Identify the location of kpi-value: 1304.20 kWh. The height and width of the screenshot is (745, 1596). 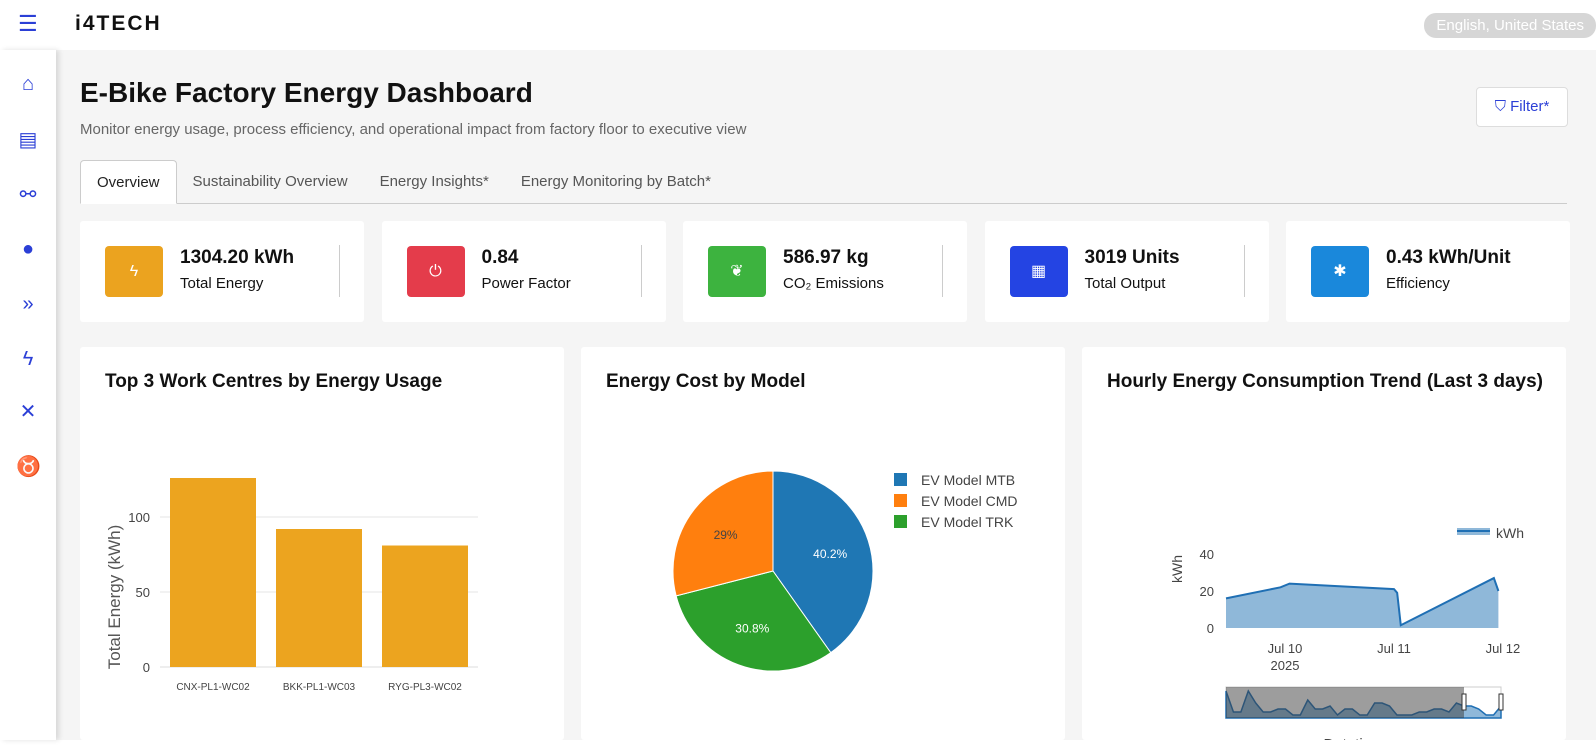
(237, 257).